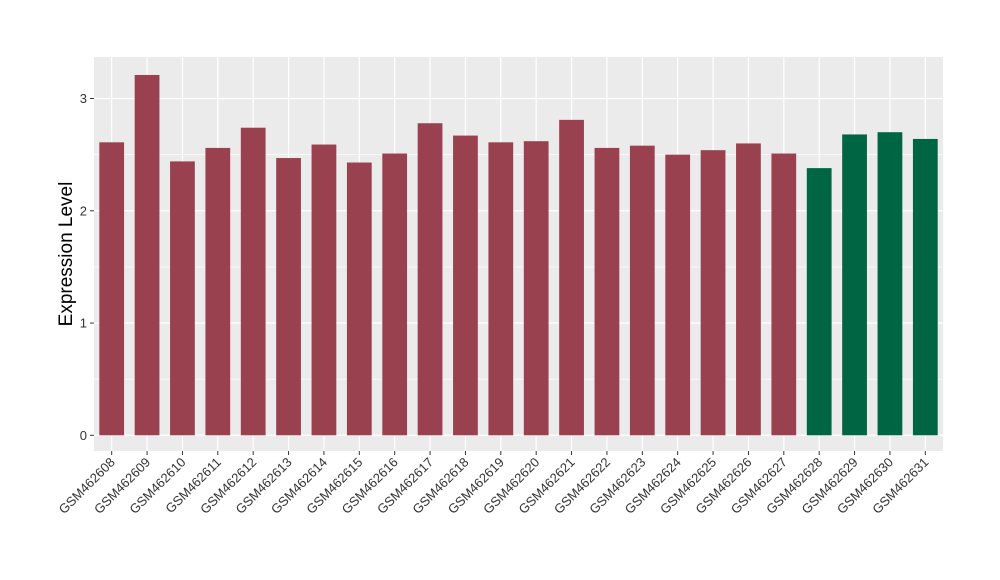 The width and height of the screenshot is (1000, 580). What do you see at coordinates (83, 98) in the screenshot?
I see `y-tick-label: 3` at bounding box center [83, 98].